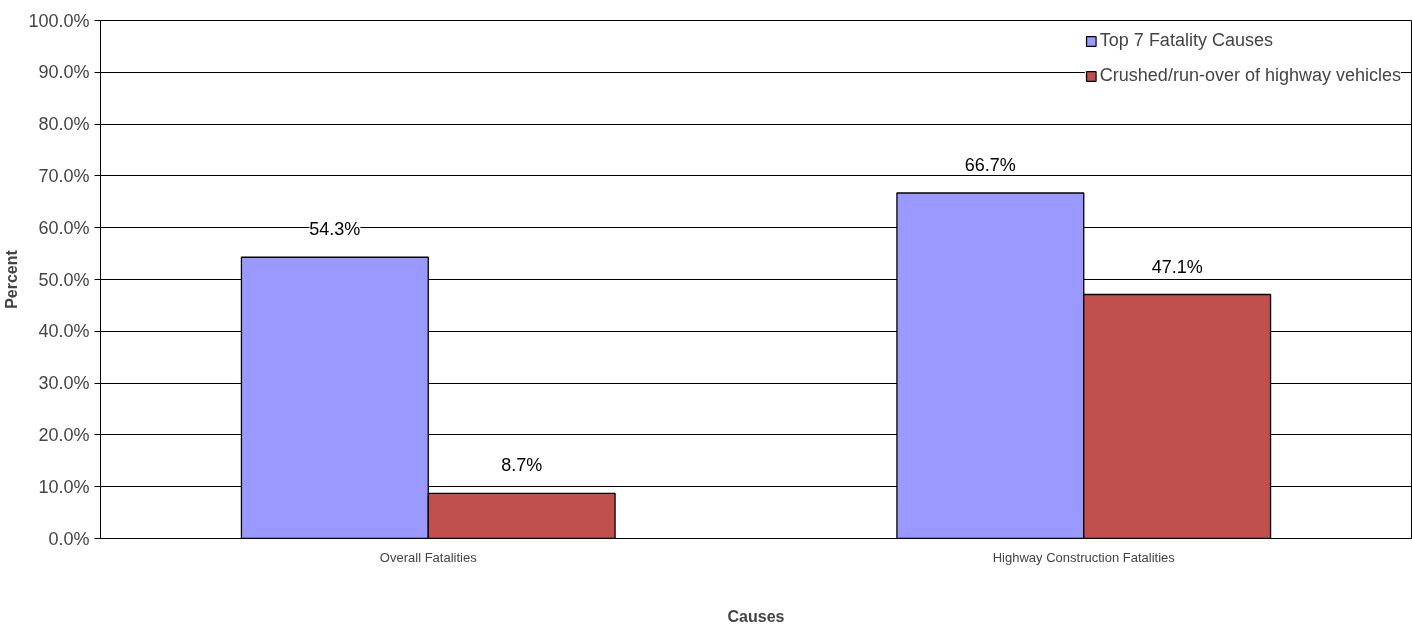  Describe the element at coordinates (1186, 40) in the screenshot. I see `legend-label: Top 7 Fatality Causes` at that location.